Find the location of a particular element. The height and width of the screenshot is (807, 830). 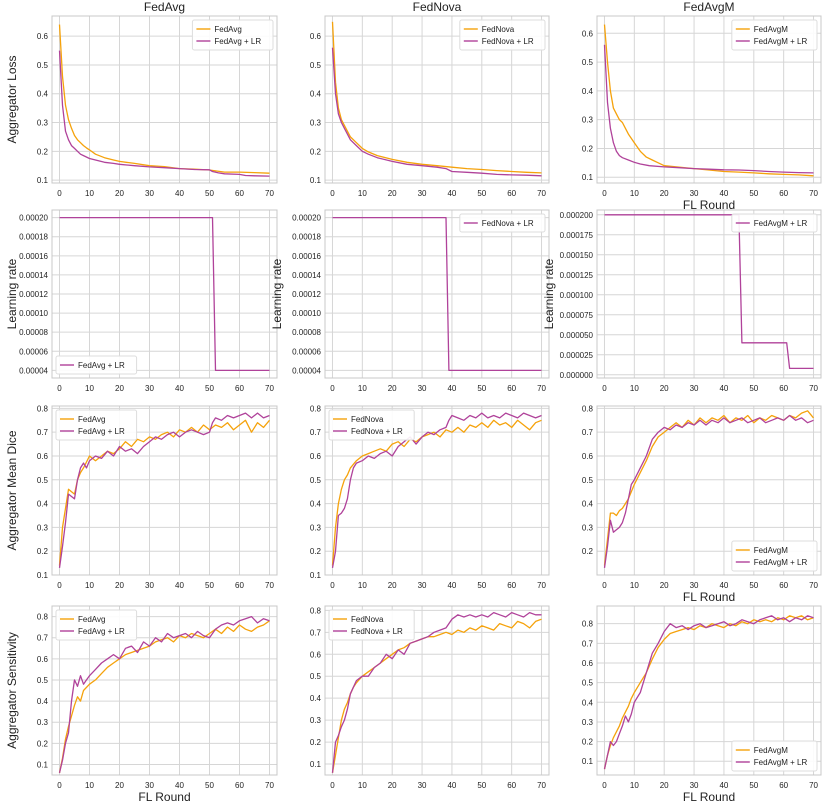

legend-label: FedAvgM is located at coordinates (771, 750).